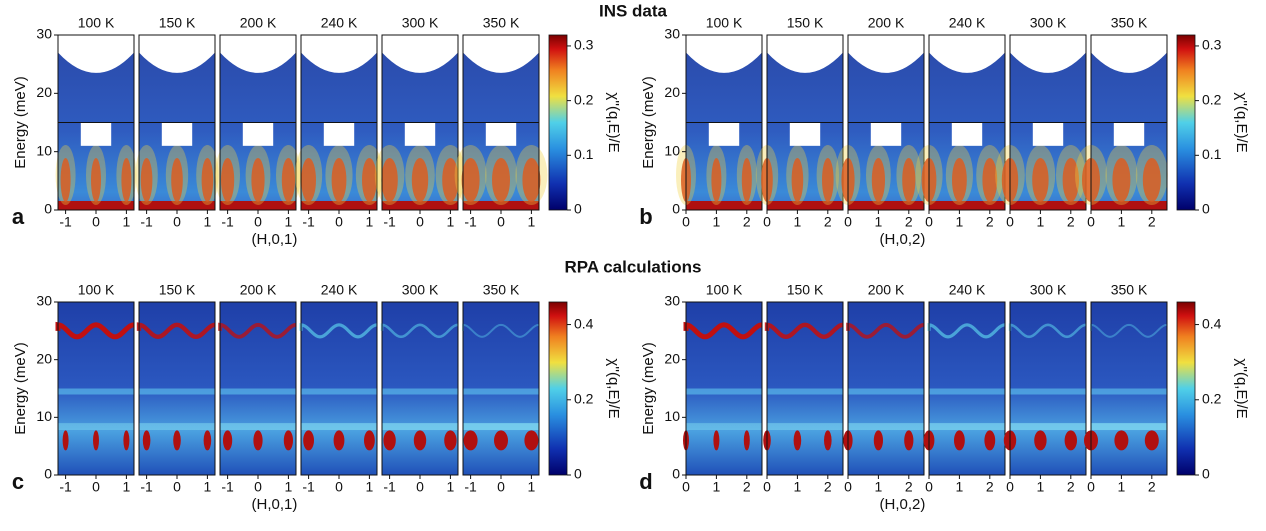 Image resolution: width=1266 pixels, height=531 pixels. What do you see at coordinates (258, 290) in the screenshot?
I see `temperature-label: 200 K` at bounding box center [258, 290].